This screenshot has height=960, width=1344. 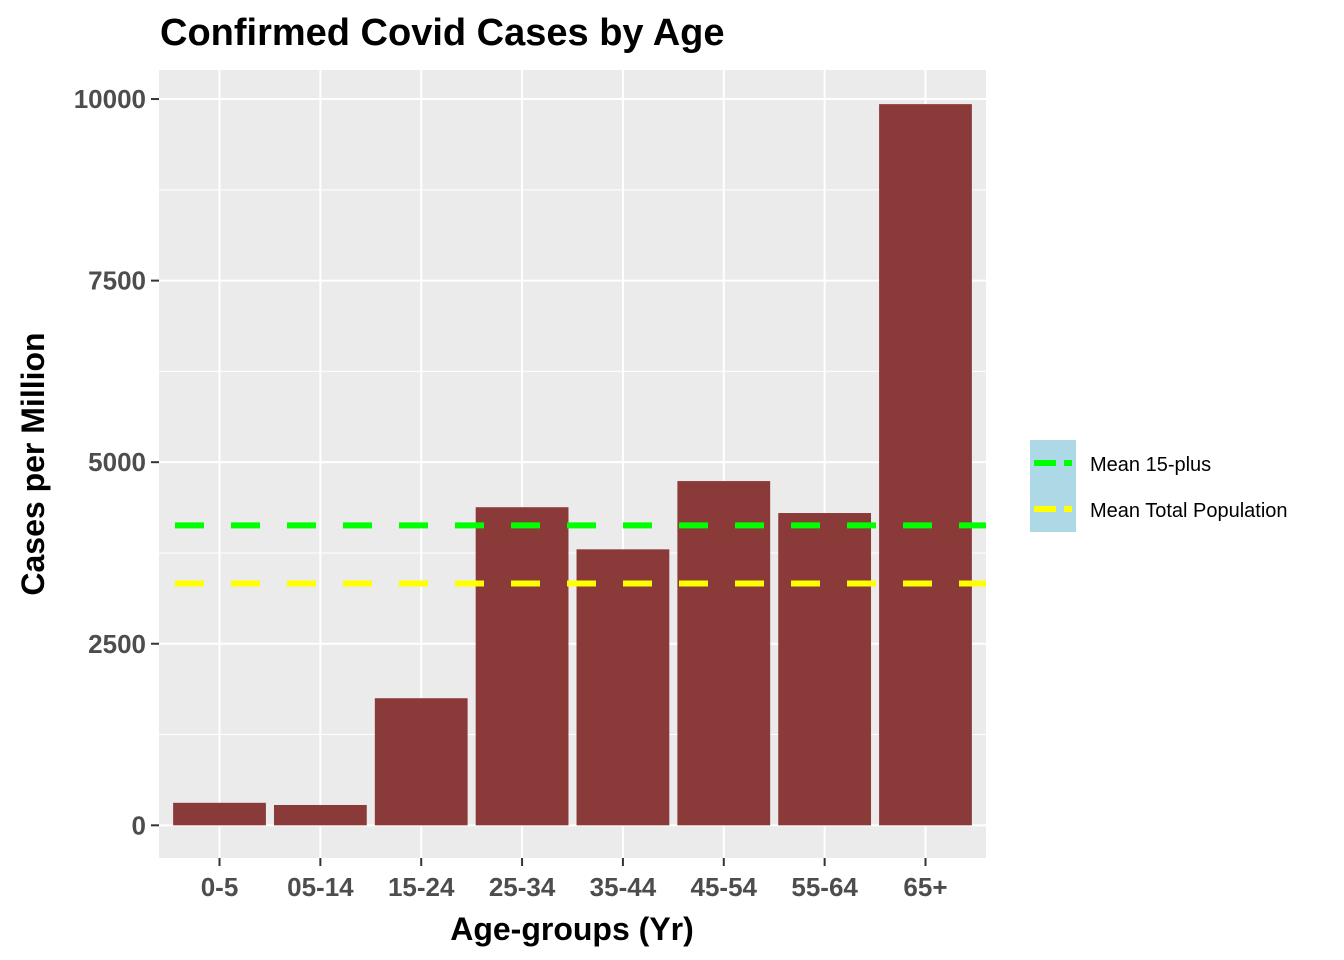 What do you see at coordinates (623, 887) in the screenshot?
I see `x-tick-label: 35-44` at bounding box center [623, 887].